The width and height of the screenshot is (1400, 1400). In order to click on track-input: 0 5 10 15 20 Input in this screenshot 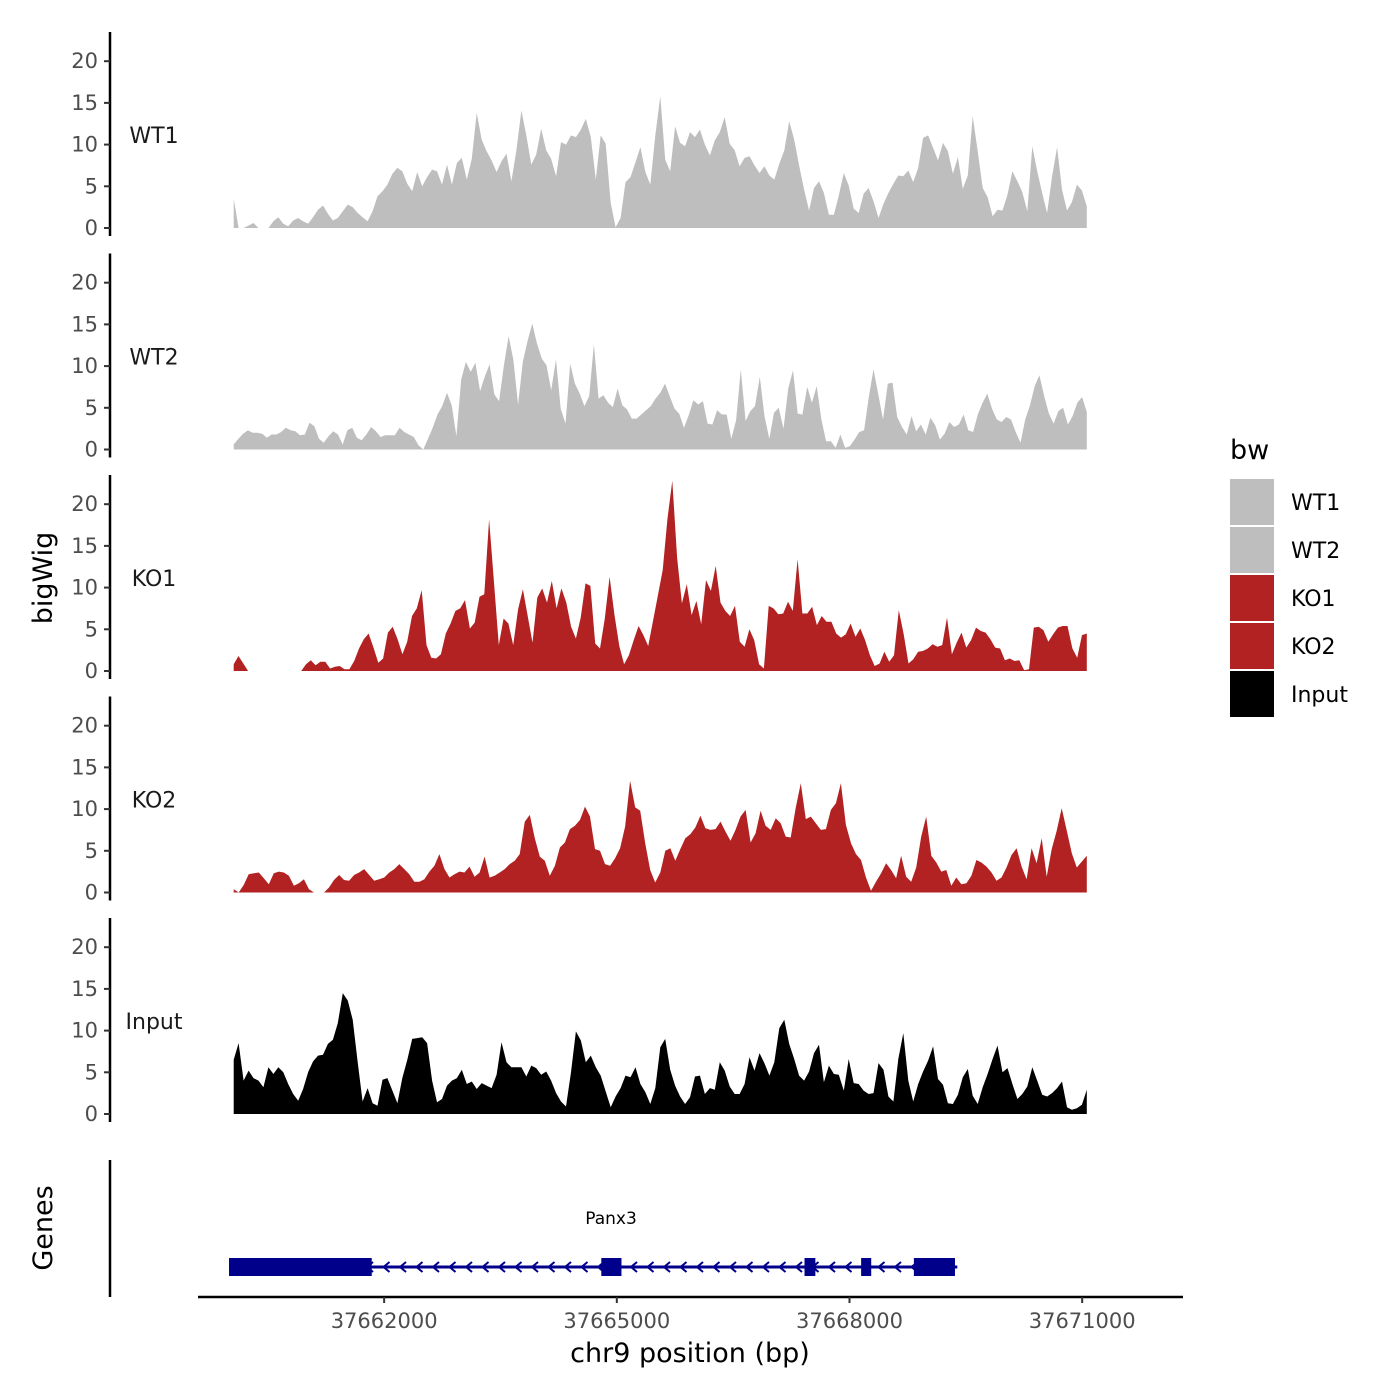, I will do `click(579, 1022)`.